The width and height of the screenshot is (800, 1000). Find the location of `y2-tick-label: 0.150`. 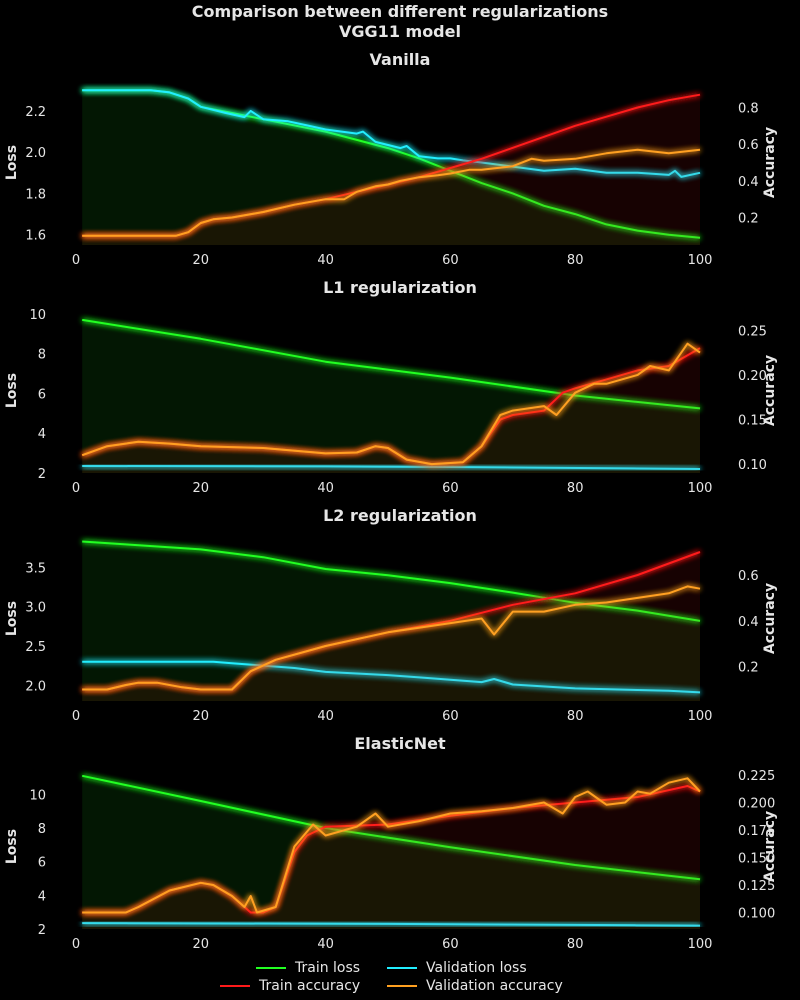

y2-tick-label: 0.150 is located at coordinates (756, 859).